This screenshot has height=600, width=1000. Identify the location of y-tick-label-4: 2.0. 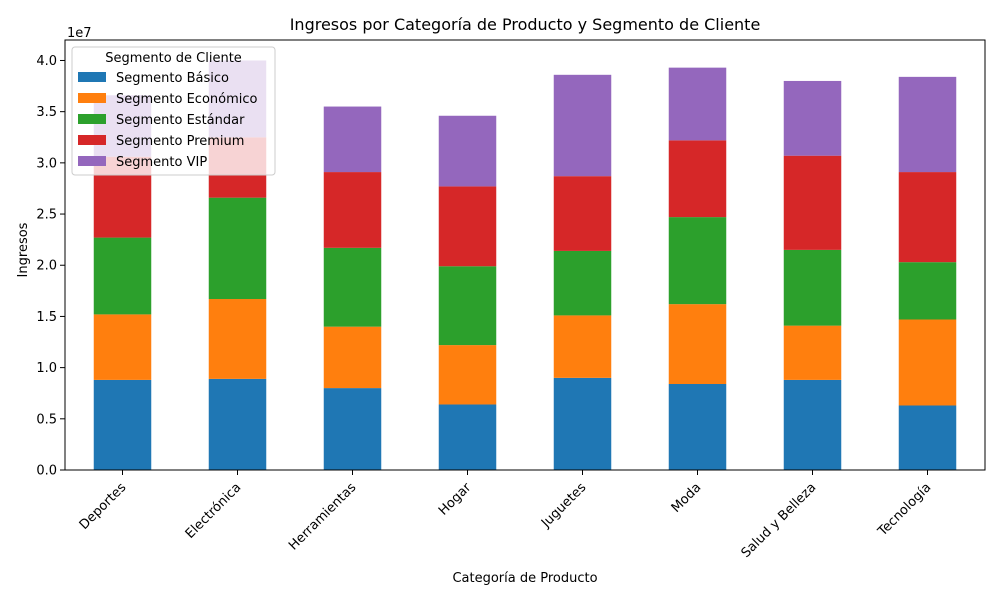
(46, 266).